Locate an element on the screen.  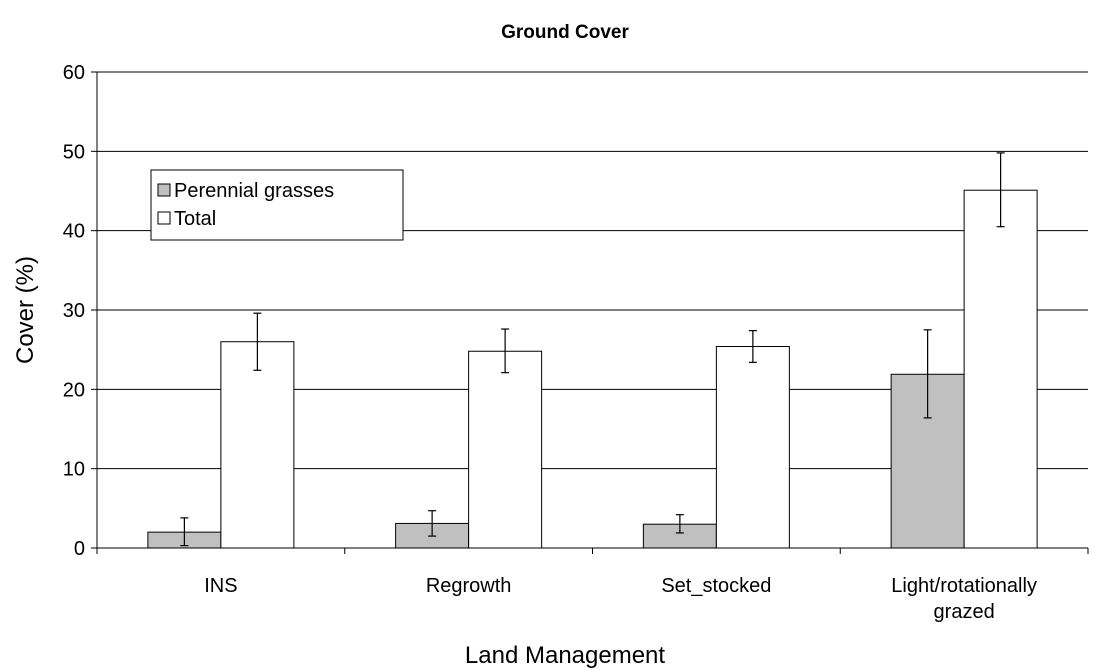
y-tick-labels: 0 10 20 30 40 50 60 is located at coordinates (74, 311).